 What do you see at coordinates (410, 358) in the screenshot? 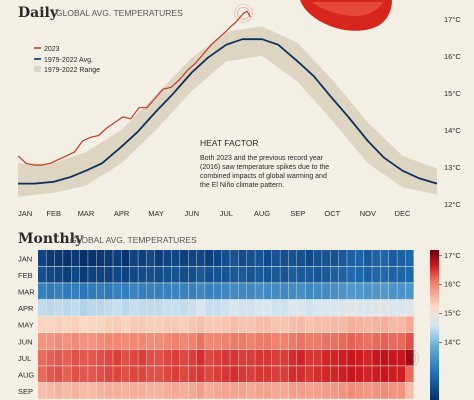
I see `heatmap-highlight-ring` at bounding box center [410, 358].